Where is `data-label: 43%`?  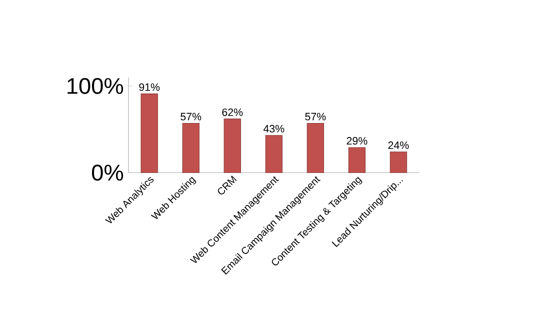 data-label: 43% is located at coordinates (273, 128).